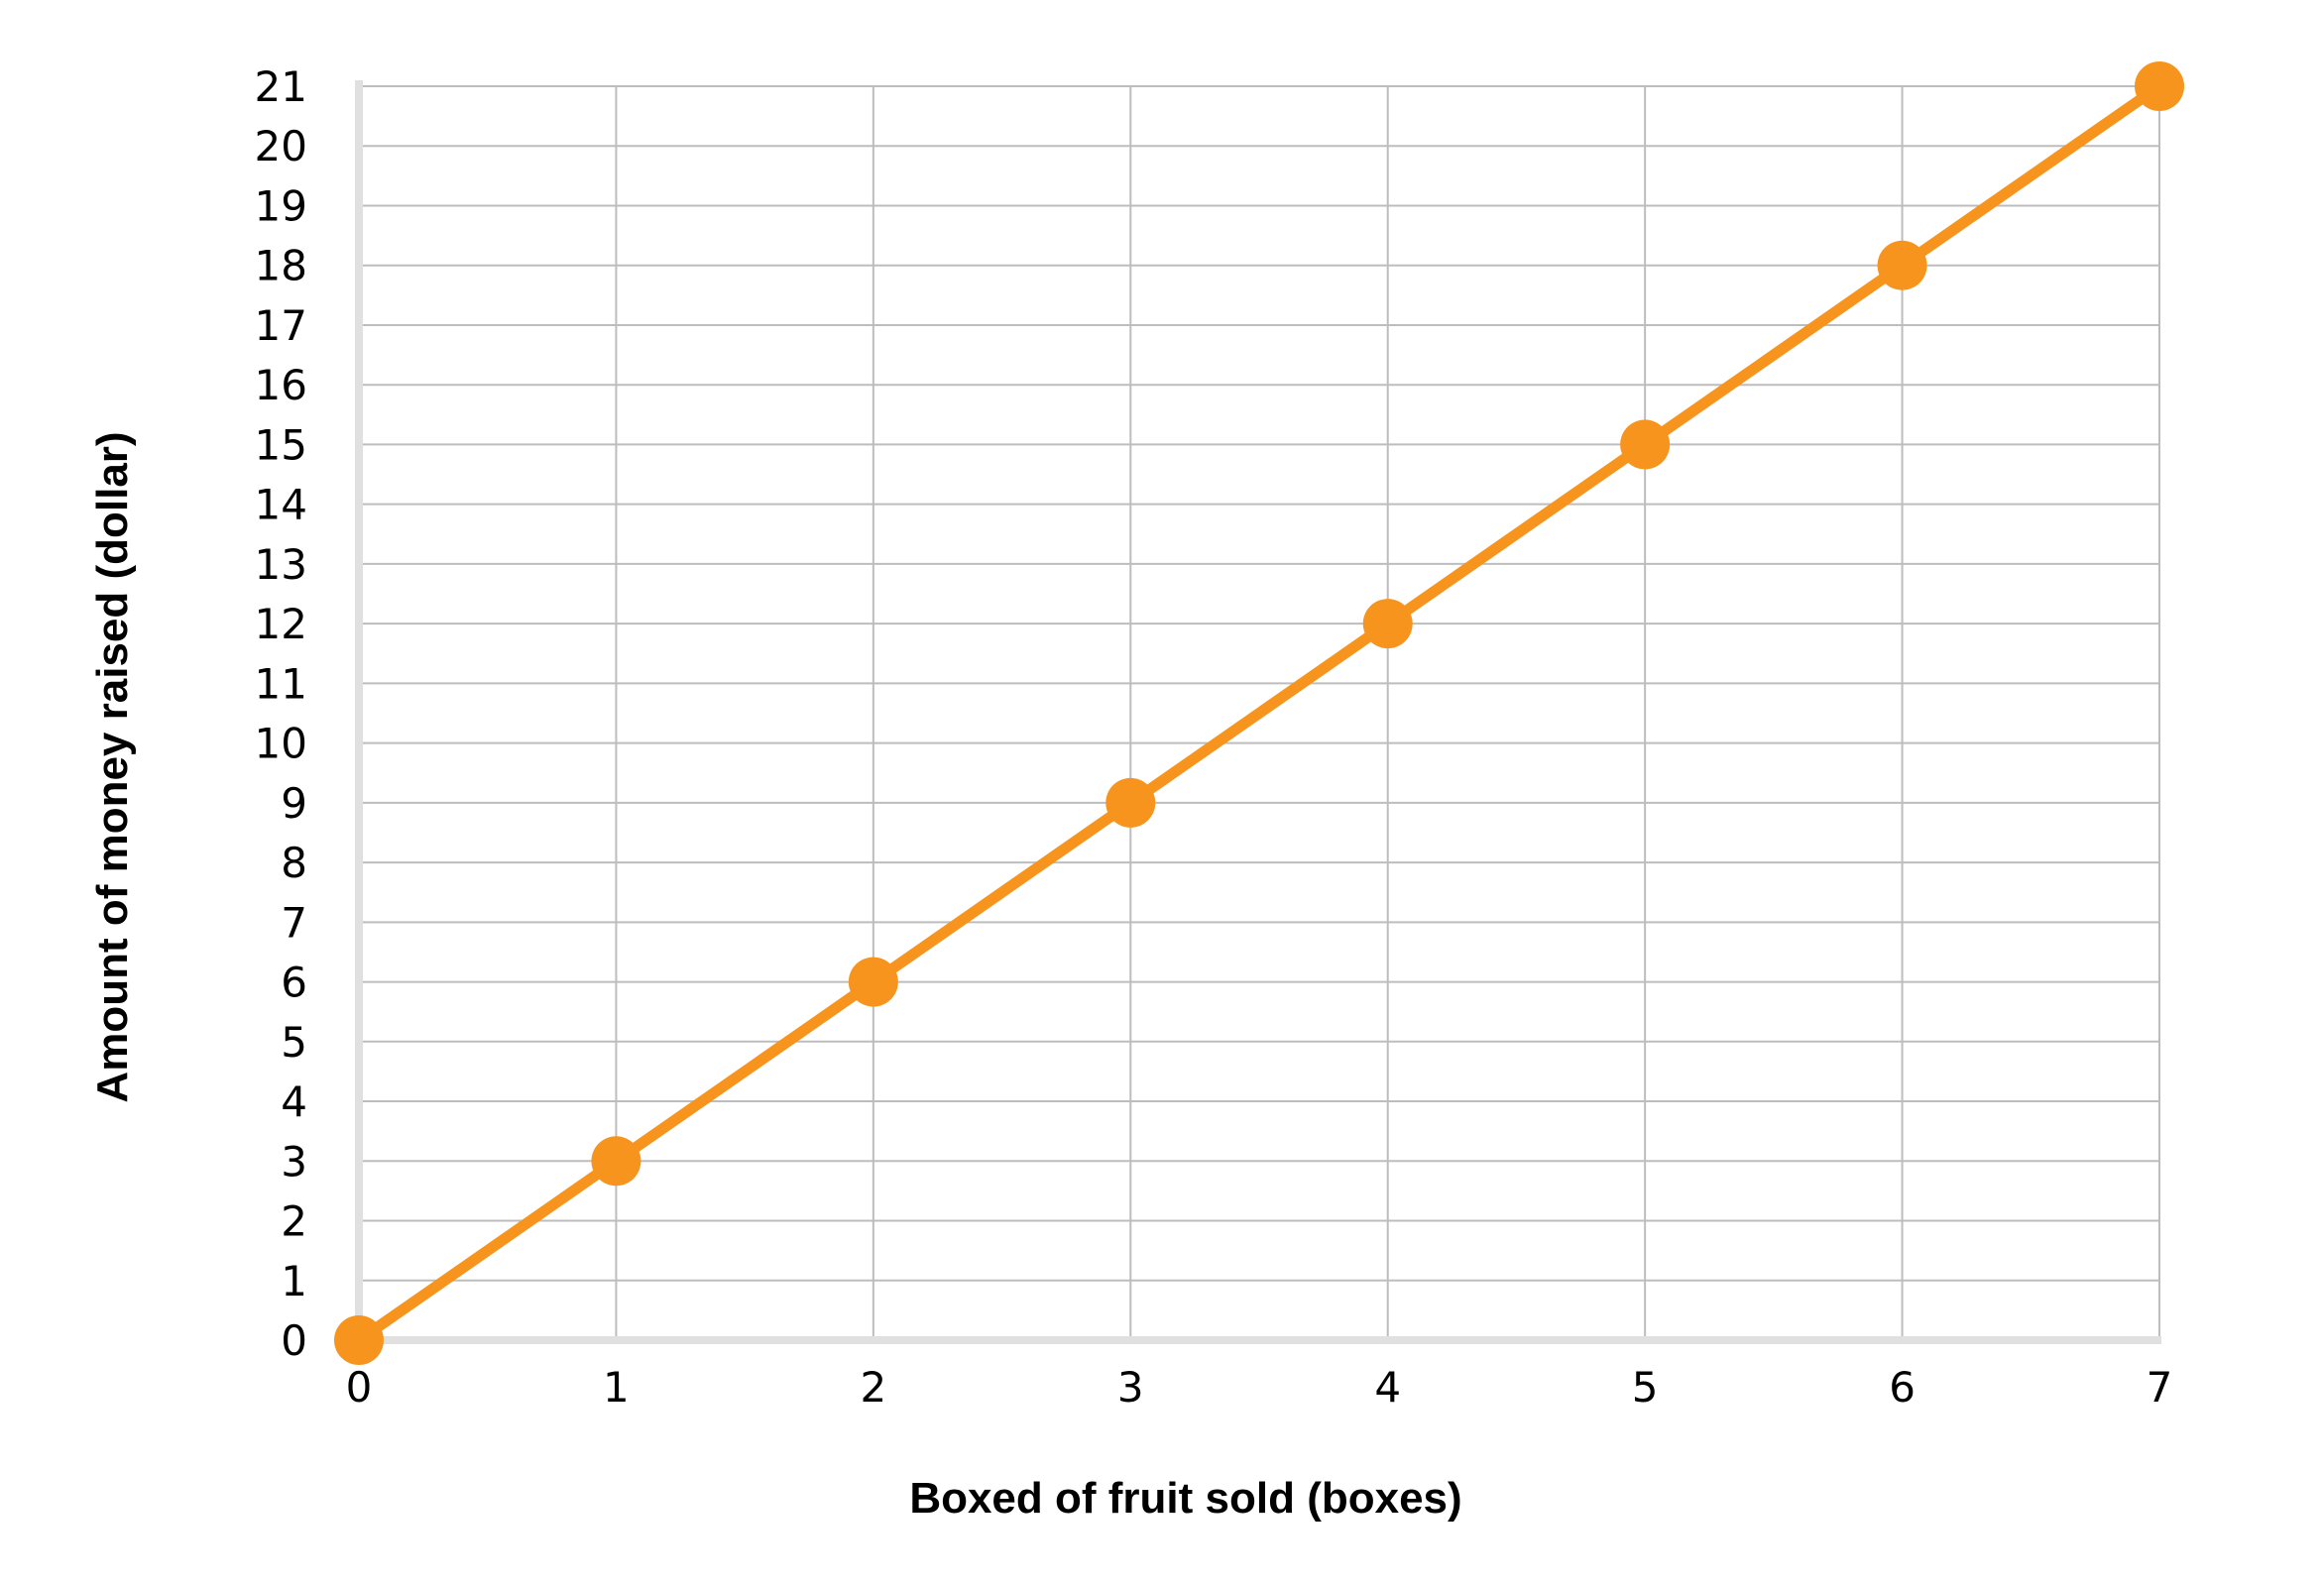  What do you see at coordinates (281, 86) in the screenshot?
I see `y-tick-label: 21` at bounding box center [281, 86].